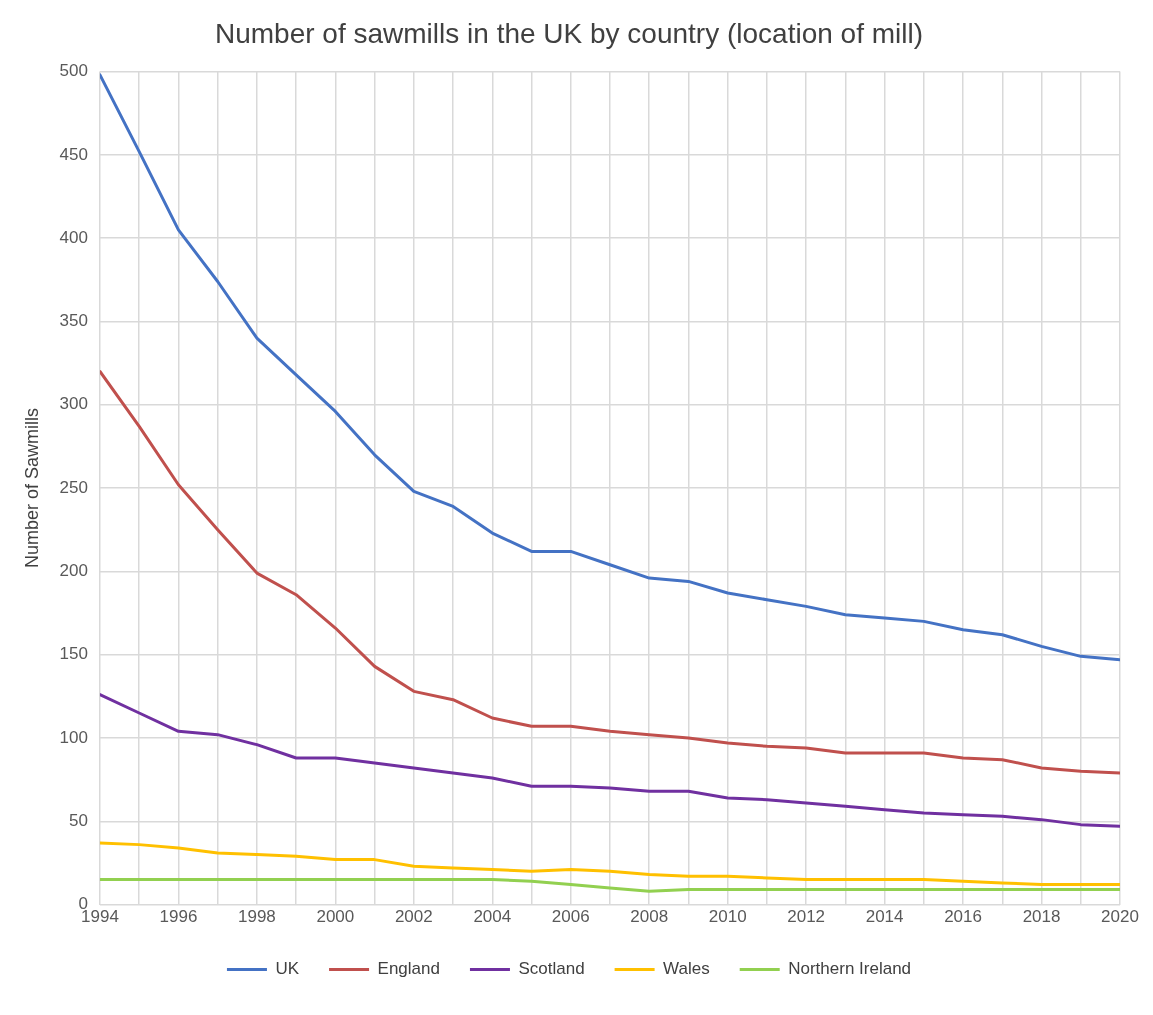  What do you see at coordinates (178, 917) in the screenshot?
I see `x-tick-label: 1996` at bounding box center [178, 917].